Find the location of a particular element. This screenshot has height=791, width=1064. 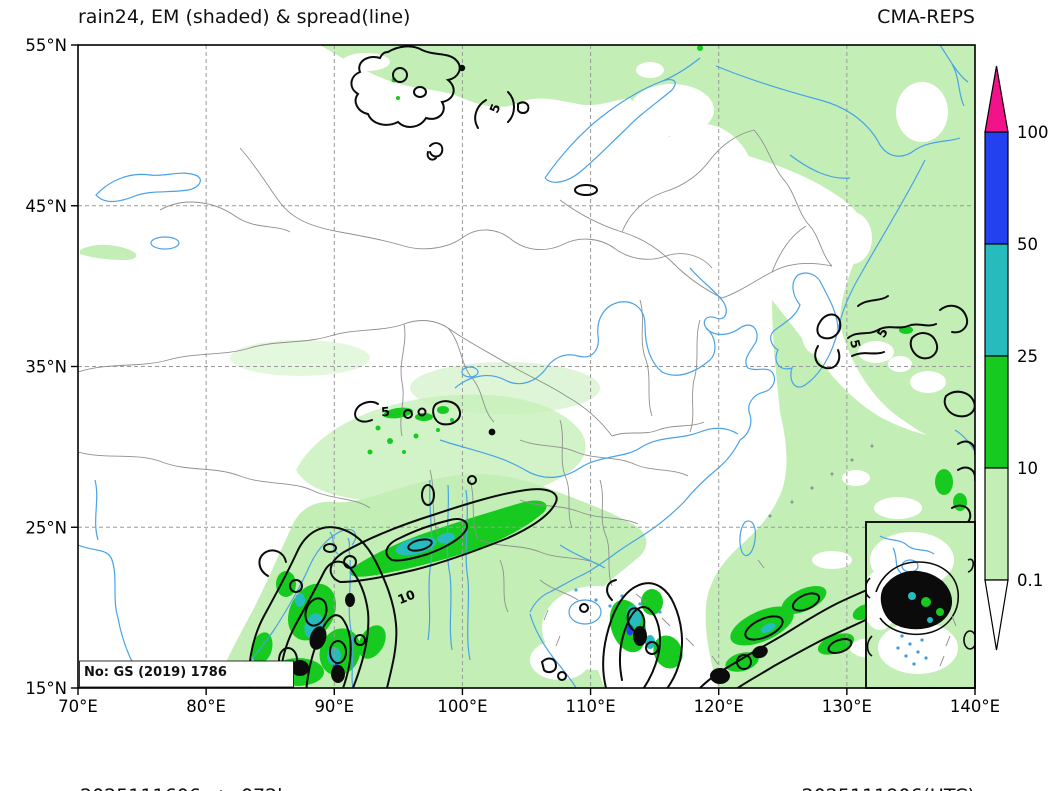

x-tick-label: 110°E is located at coordinates (590, 706).